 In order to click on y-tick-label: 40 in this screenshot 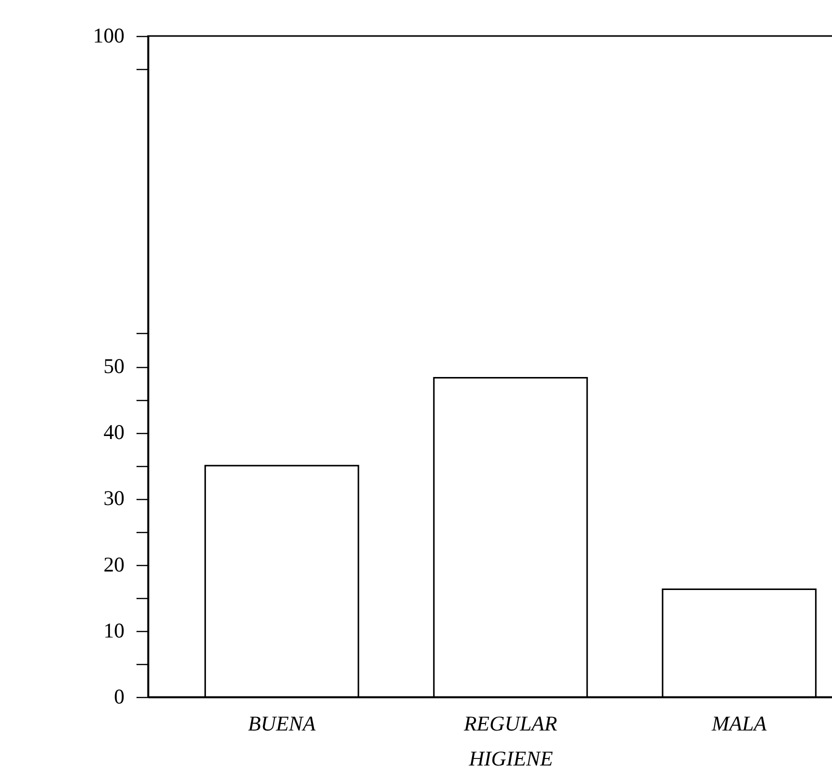, I will do `click(114, 432)`.